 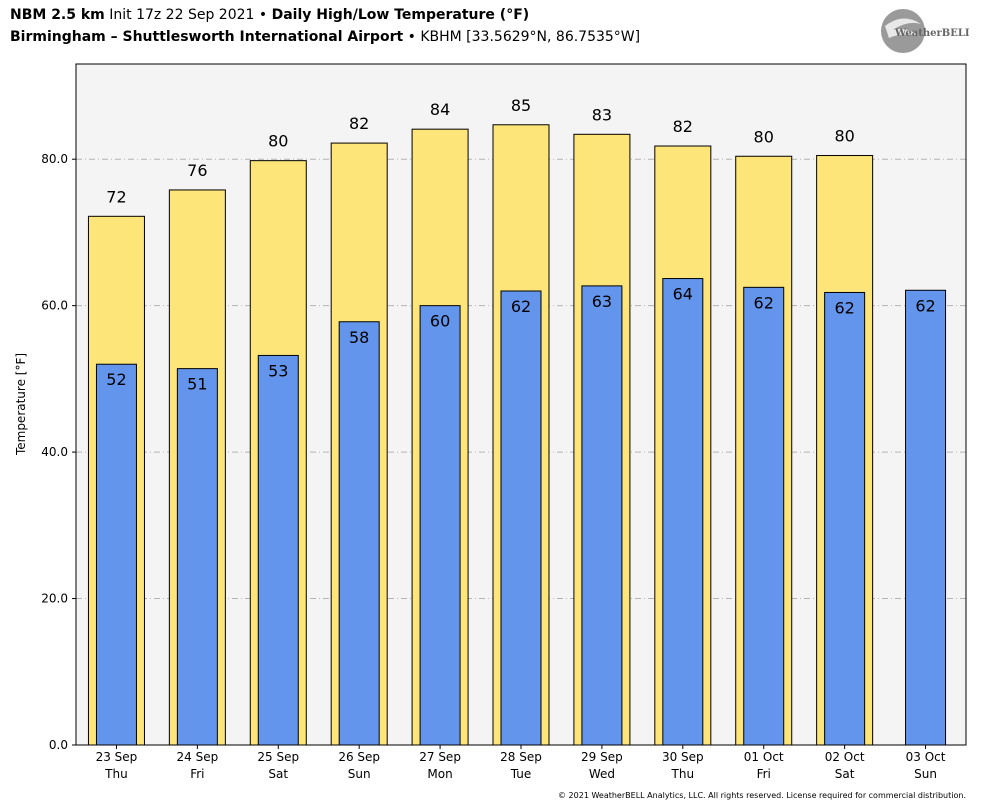 What do you see at coordinates (521, 105) in the screenshot?
I see `high-value-label-5: 85` at bounding box center [521, 105].